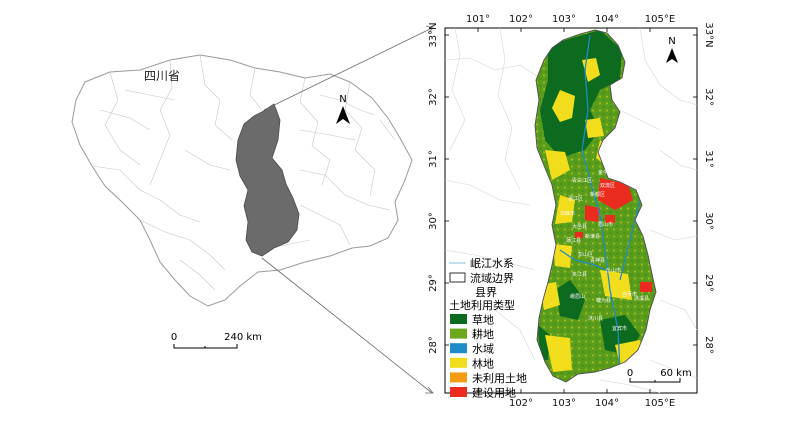 The width and height of the screenshot is (800, 422). Describe the element at coordinates (708, 221) in the screenshot. I see `right-tick-label: 30°` at that location.